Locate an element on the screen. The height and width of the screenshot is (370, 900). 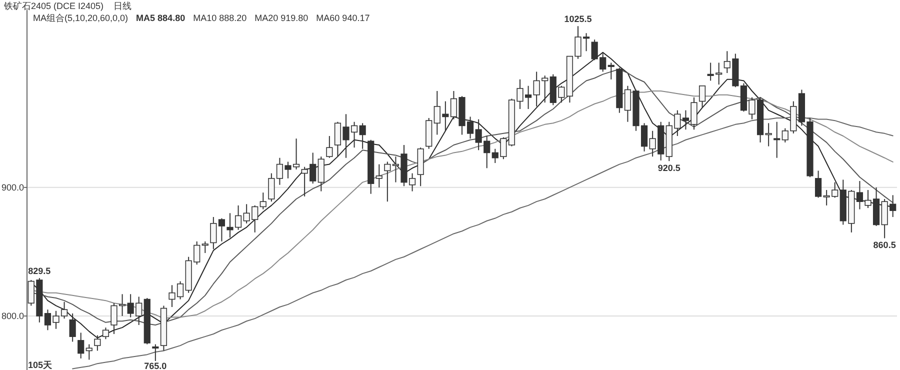
ytick: 800.0 is located at coordinates (12, 316).